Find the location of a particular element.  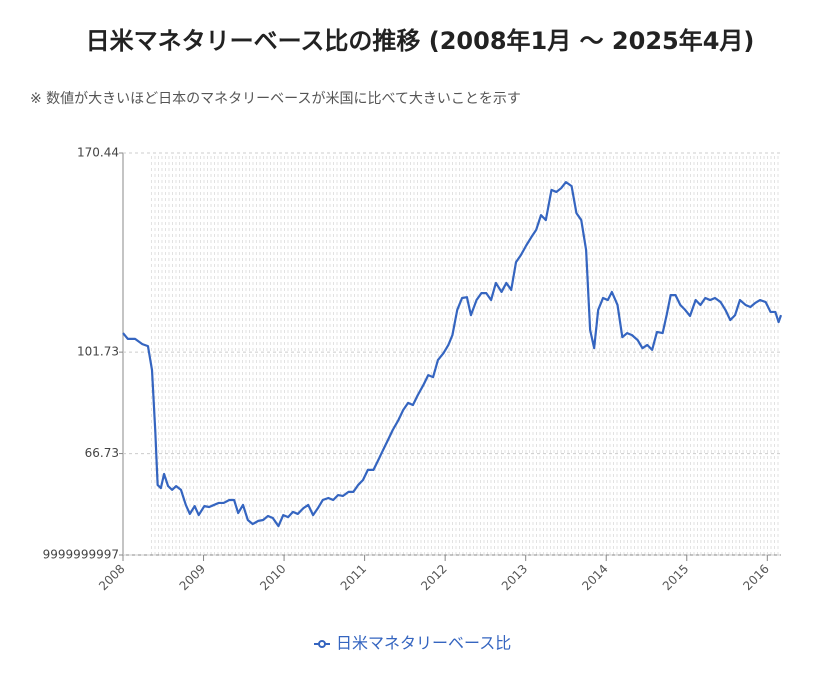

x-tick-label: 2015 is located at coordinates (675, 577).